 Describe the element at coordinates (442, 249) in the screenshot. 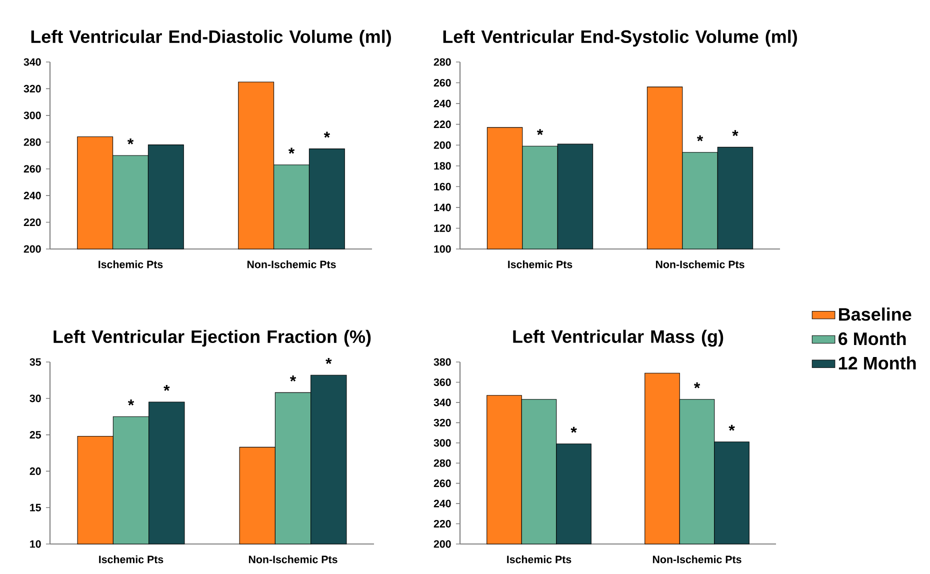

I see `y-tick-label: 100` at that location.